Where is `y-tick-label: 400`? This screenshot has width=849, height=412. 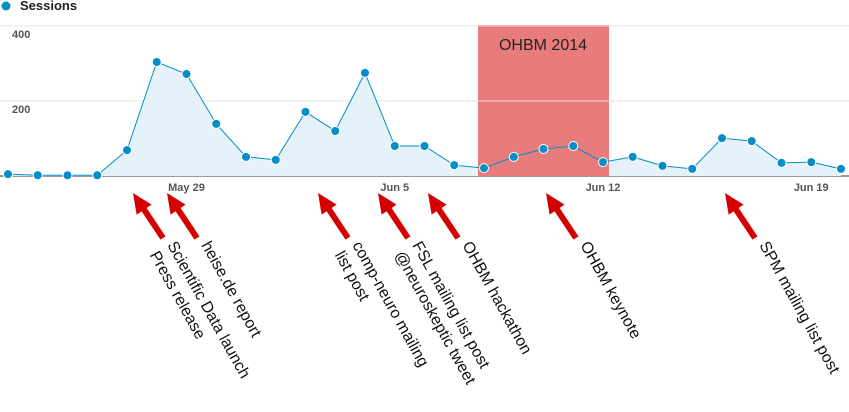 y-tick-label: 400 is located at coordinates (21, 35).